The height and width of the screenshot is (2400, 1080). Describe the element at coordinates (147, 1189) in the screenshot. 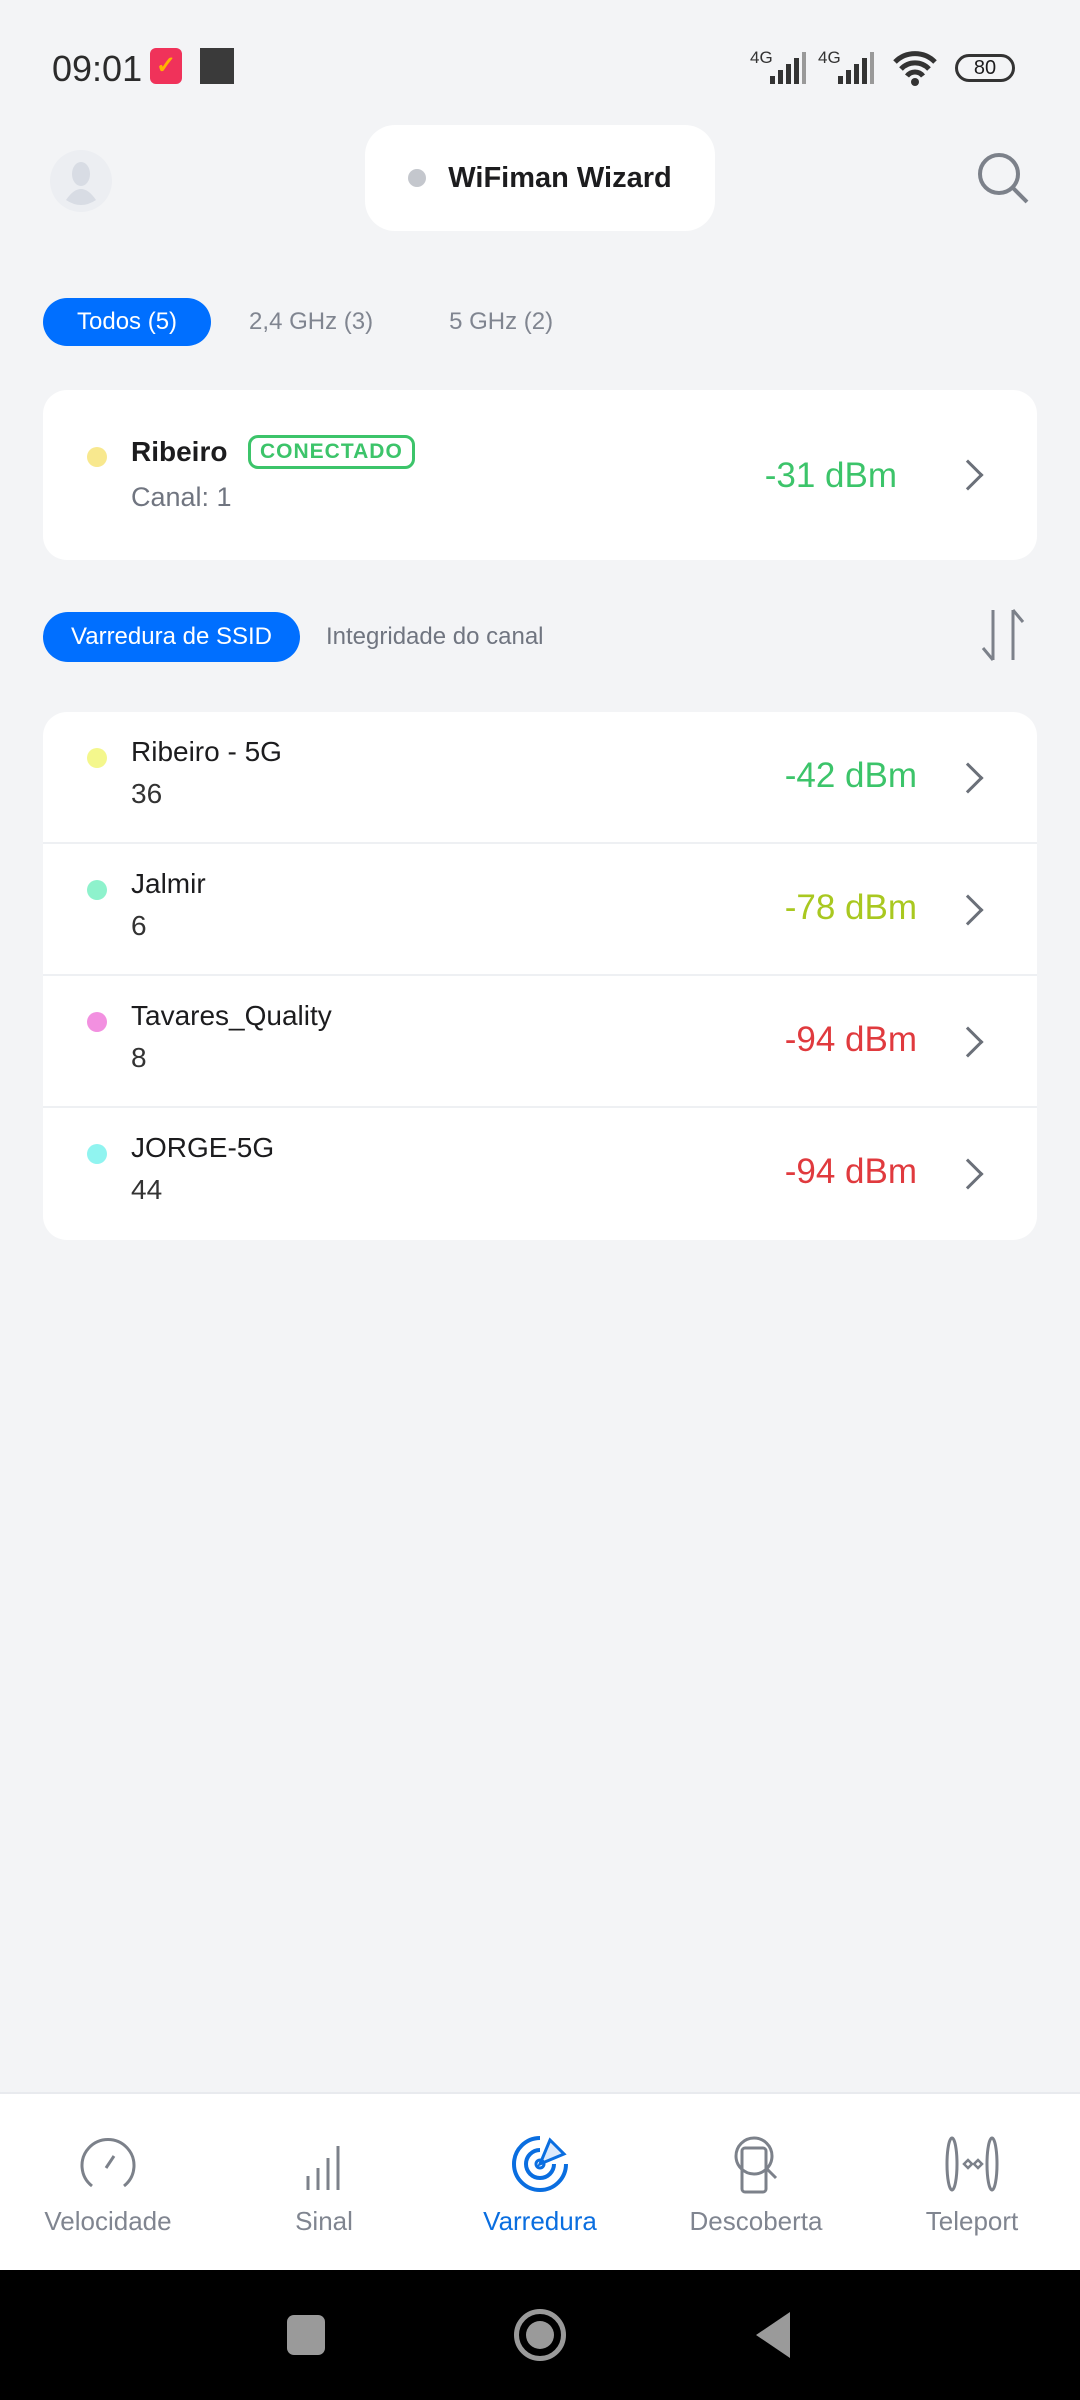

I see `network-channel: 44` at that location.